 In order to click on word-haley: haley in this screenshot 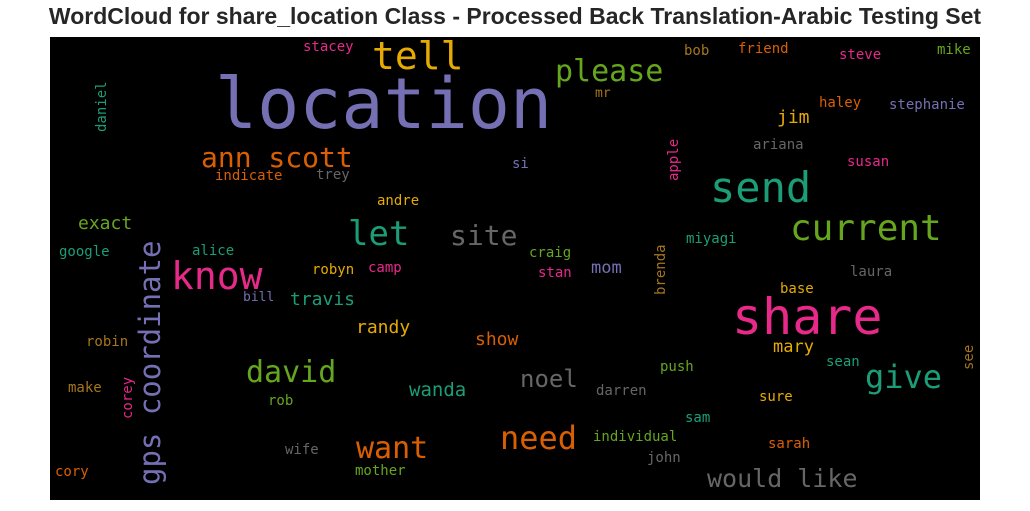, I will do `click(840, 103)`.